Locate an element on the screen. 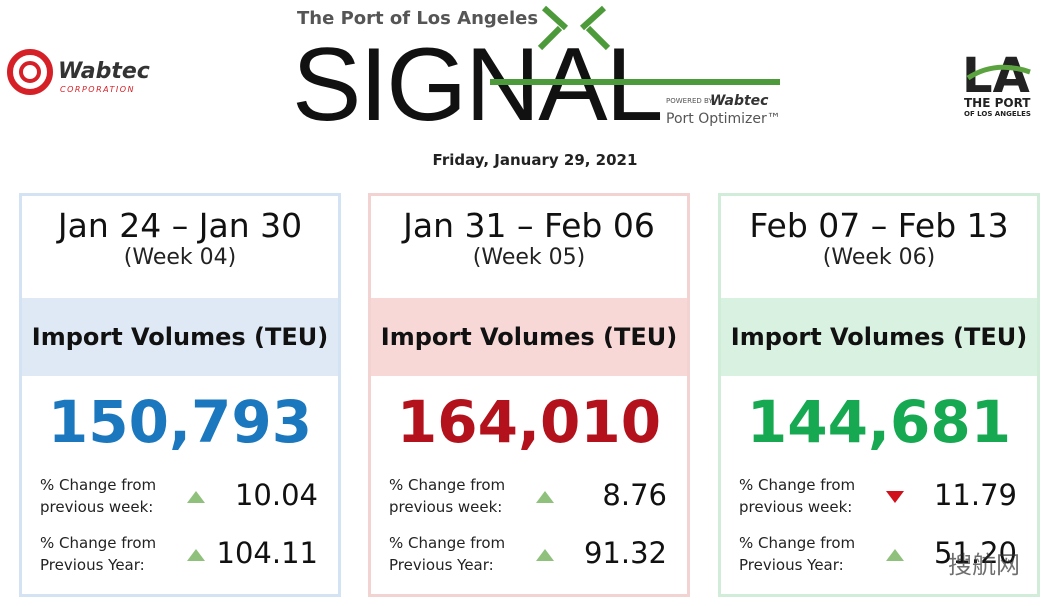 This screenshot has height=606, width=1060. powered-by: POWERED BY is located at coordinates (689, 101).